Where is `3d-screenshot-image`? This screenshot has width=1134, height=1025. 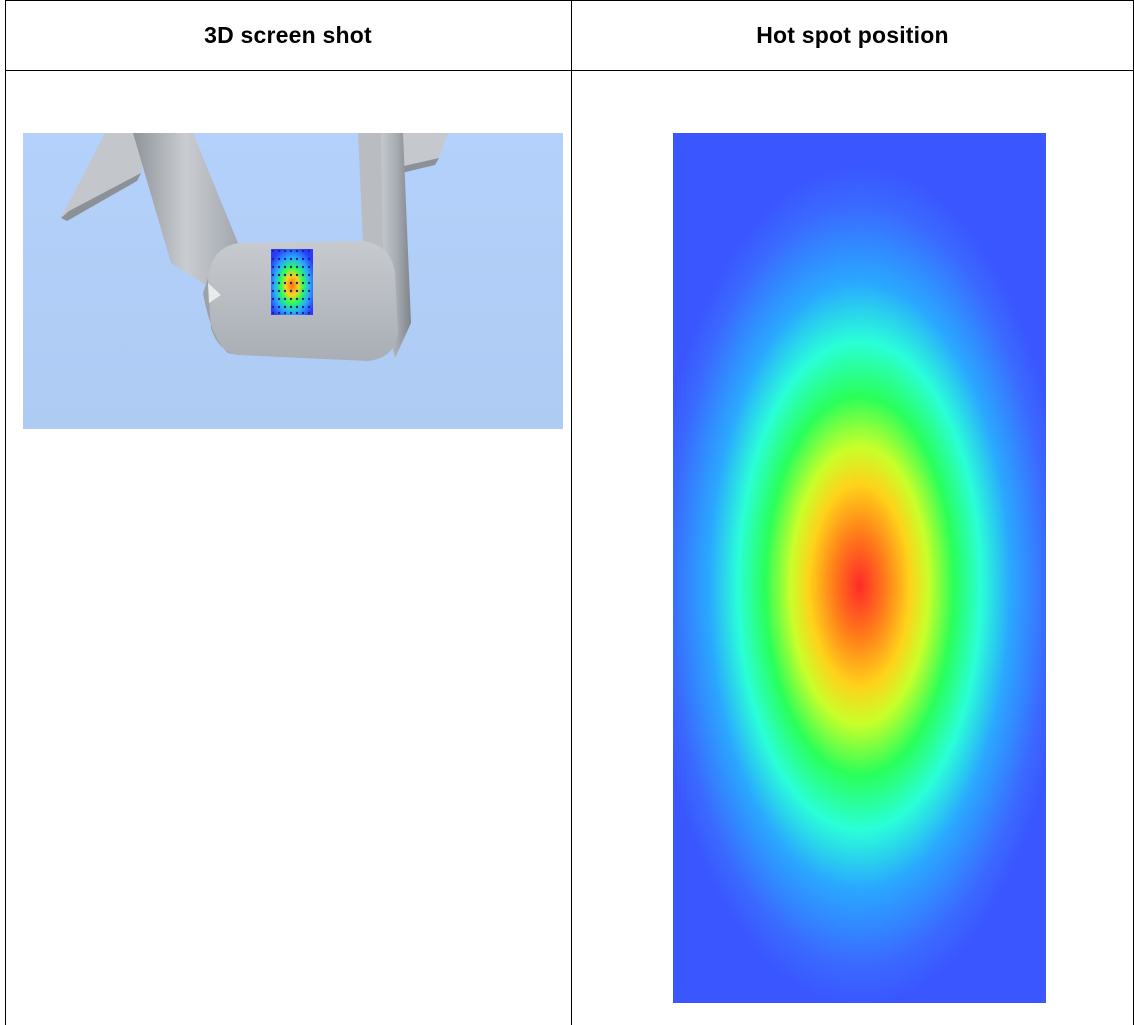 3d-screenshot-image is located at coordinates (293, 281).